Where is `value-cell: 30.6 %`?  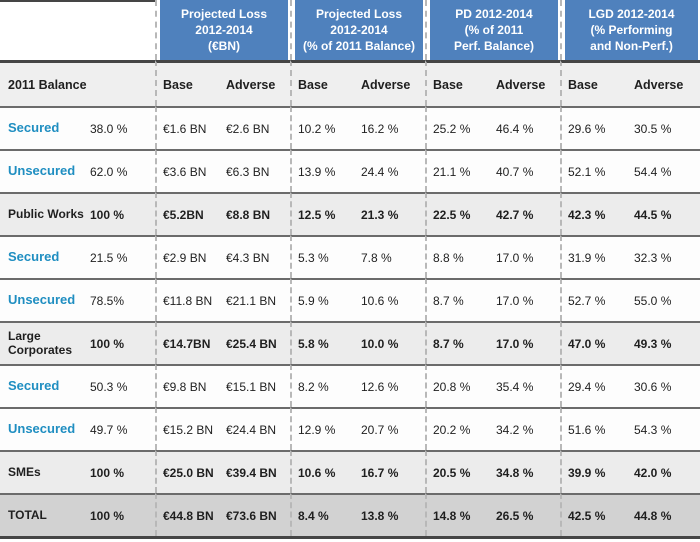 value-cell: 30.6 % is located at coordinates (664, 385).